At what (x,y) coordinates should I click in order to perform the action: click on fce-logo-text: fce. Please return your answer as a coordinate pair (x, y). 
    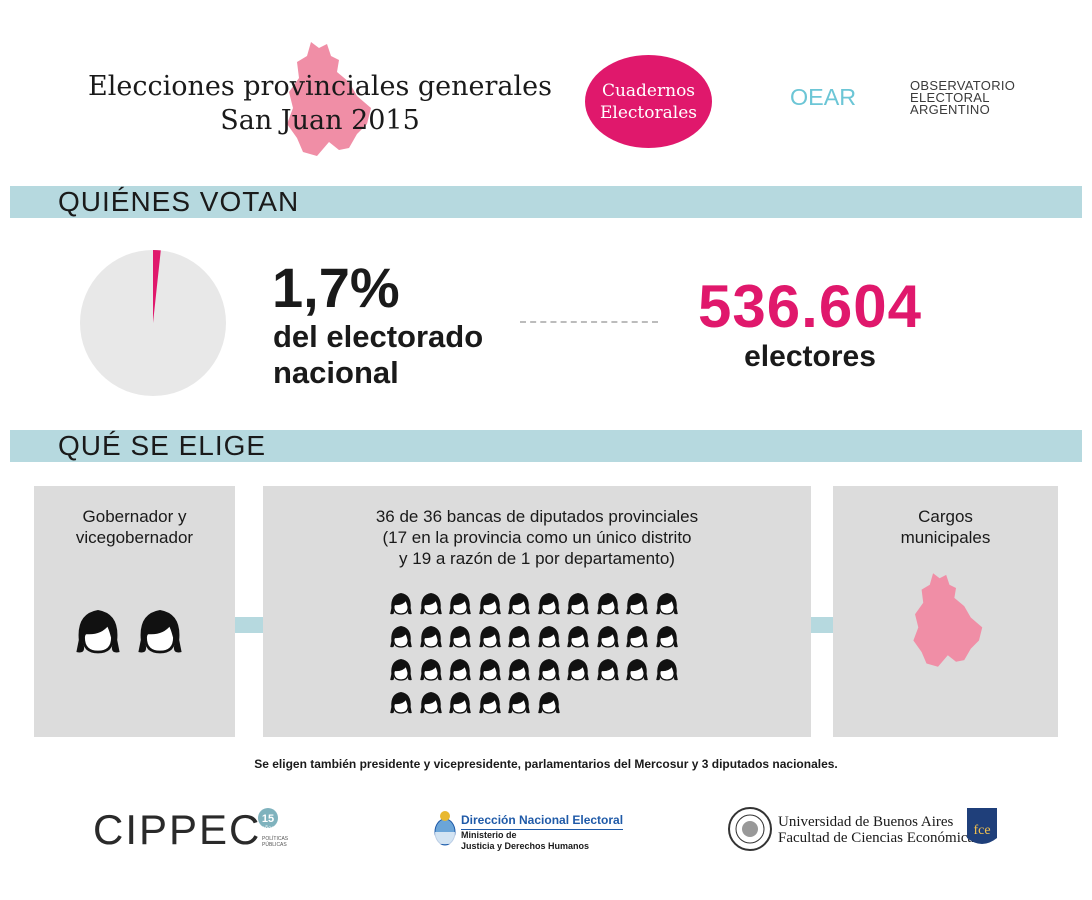
    Looking at the image, I should click on (981, 830).